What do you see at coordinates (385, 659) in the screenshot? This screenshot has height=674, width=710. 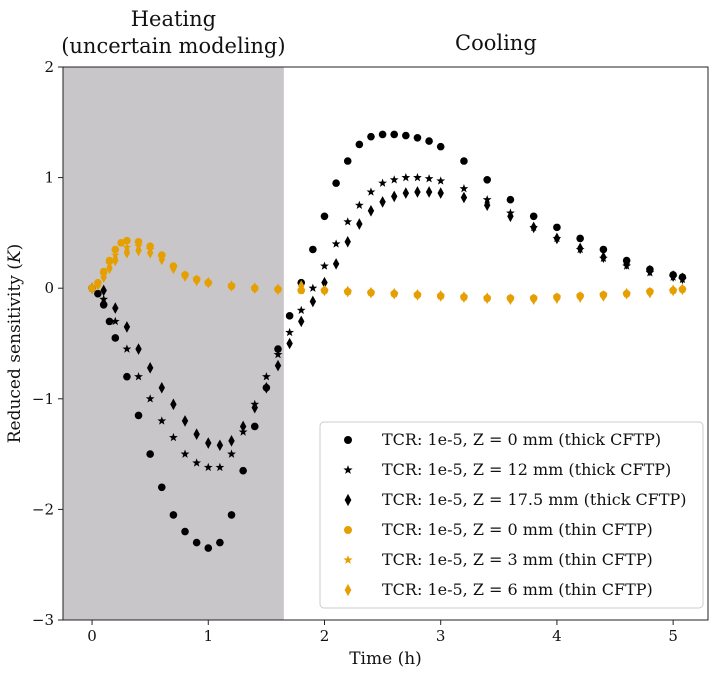 I see `x-axis-label: Time (h)` at bounding box center [385, 659].